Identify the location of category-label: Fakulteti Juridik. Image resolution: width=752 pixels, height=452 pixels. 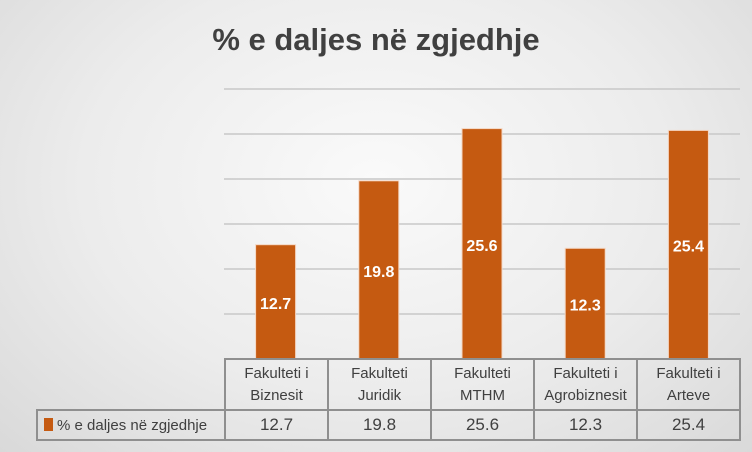
(379, 384).